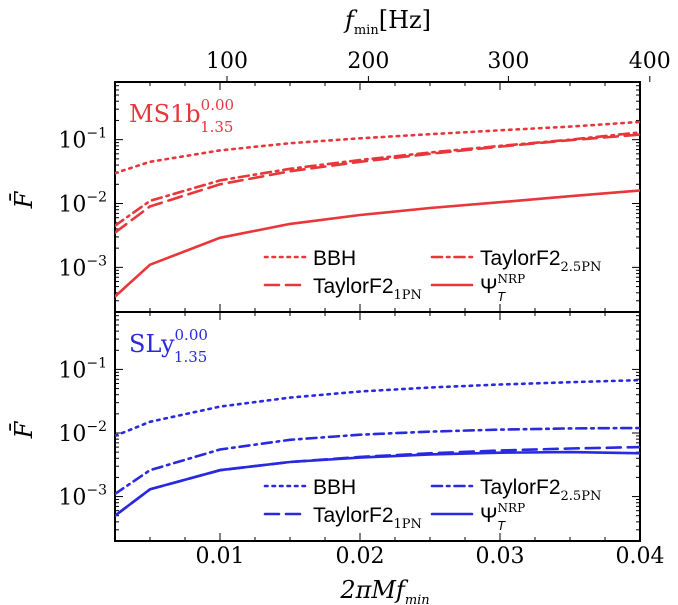 The height and width of the screenshot is (605, 678). I want to click on panel-label: SLy0.00 1.35, so click(168, 346).